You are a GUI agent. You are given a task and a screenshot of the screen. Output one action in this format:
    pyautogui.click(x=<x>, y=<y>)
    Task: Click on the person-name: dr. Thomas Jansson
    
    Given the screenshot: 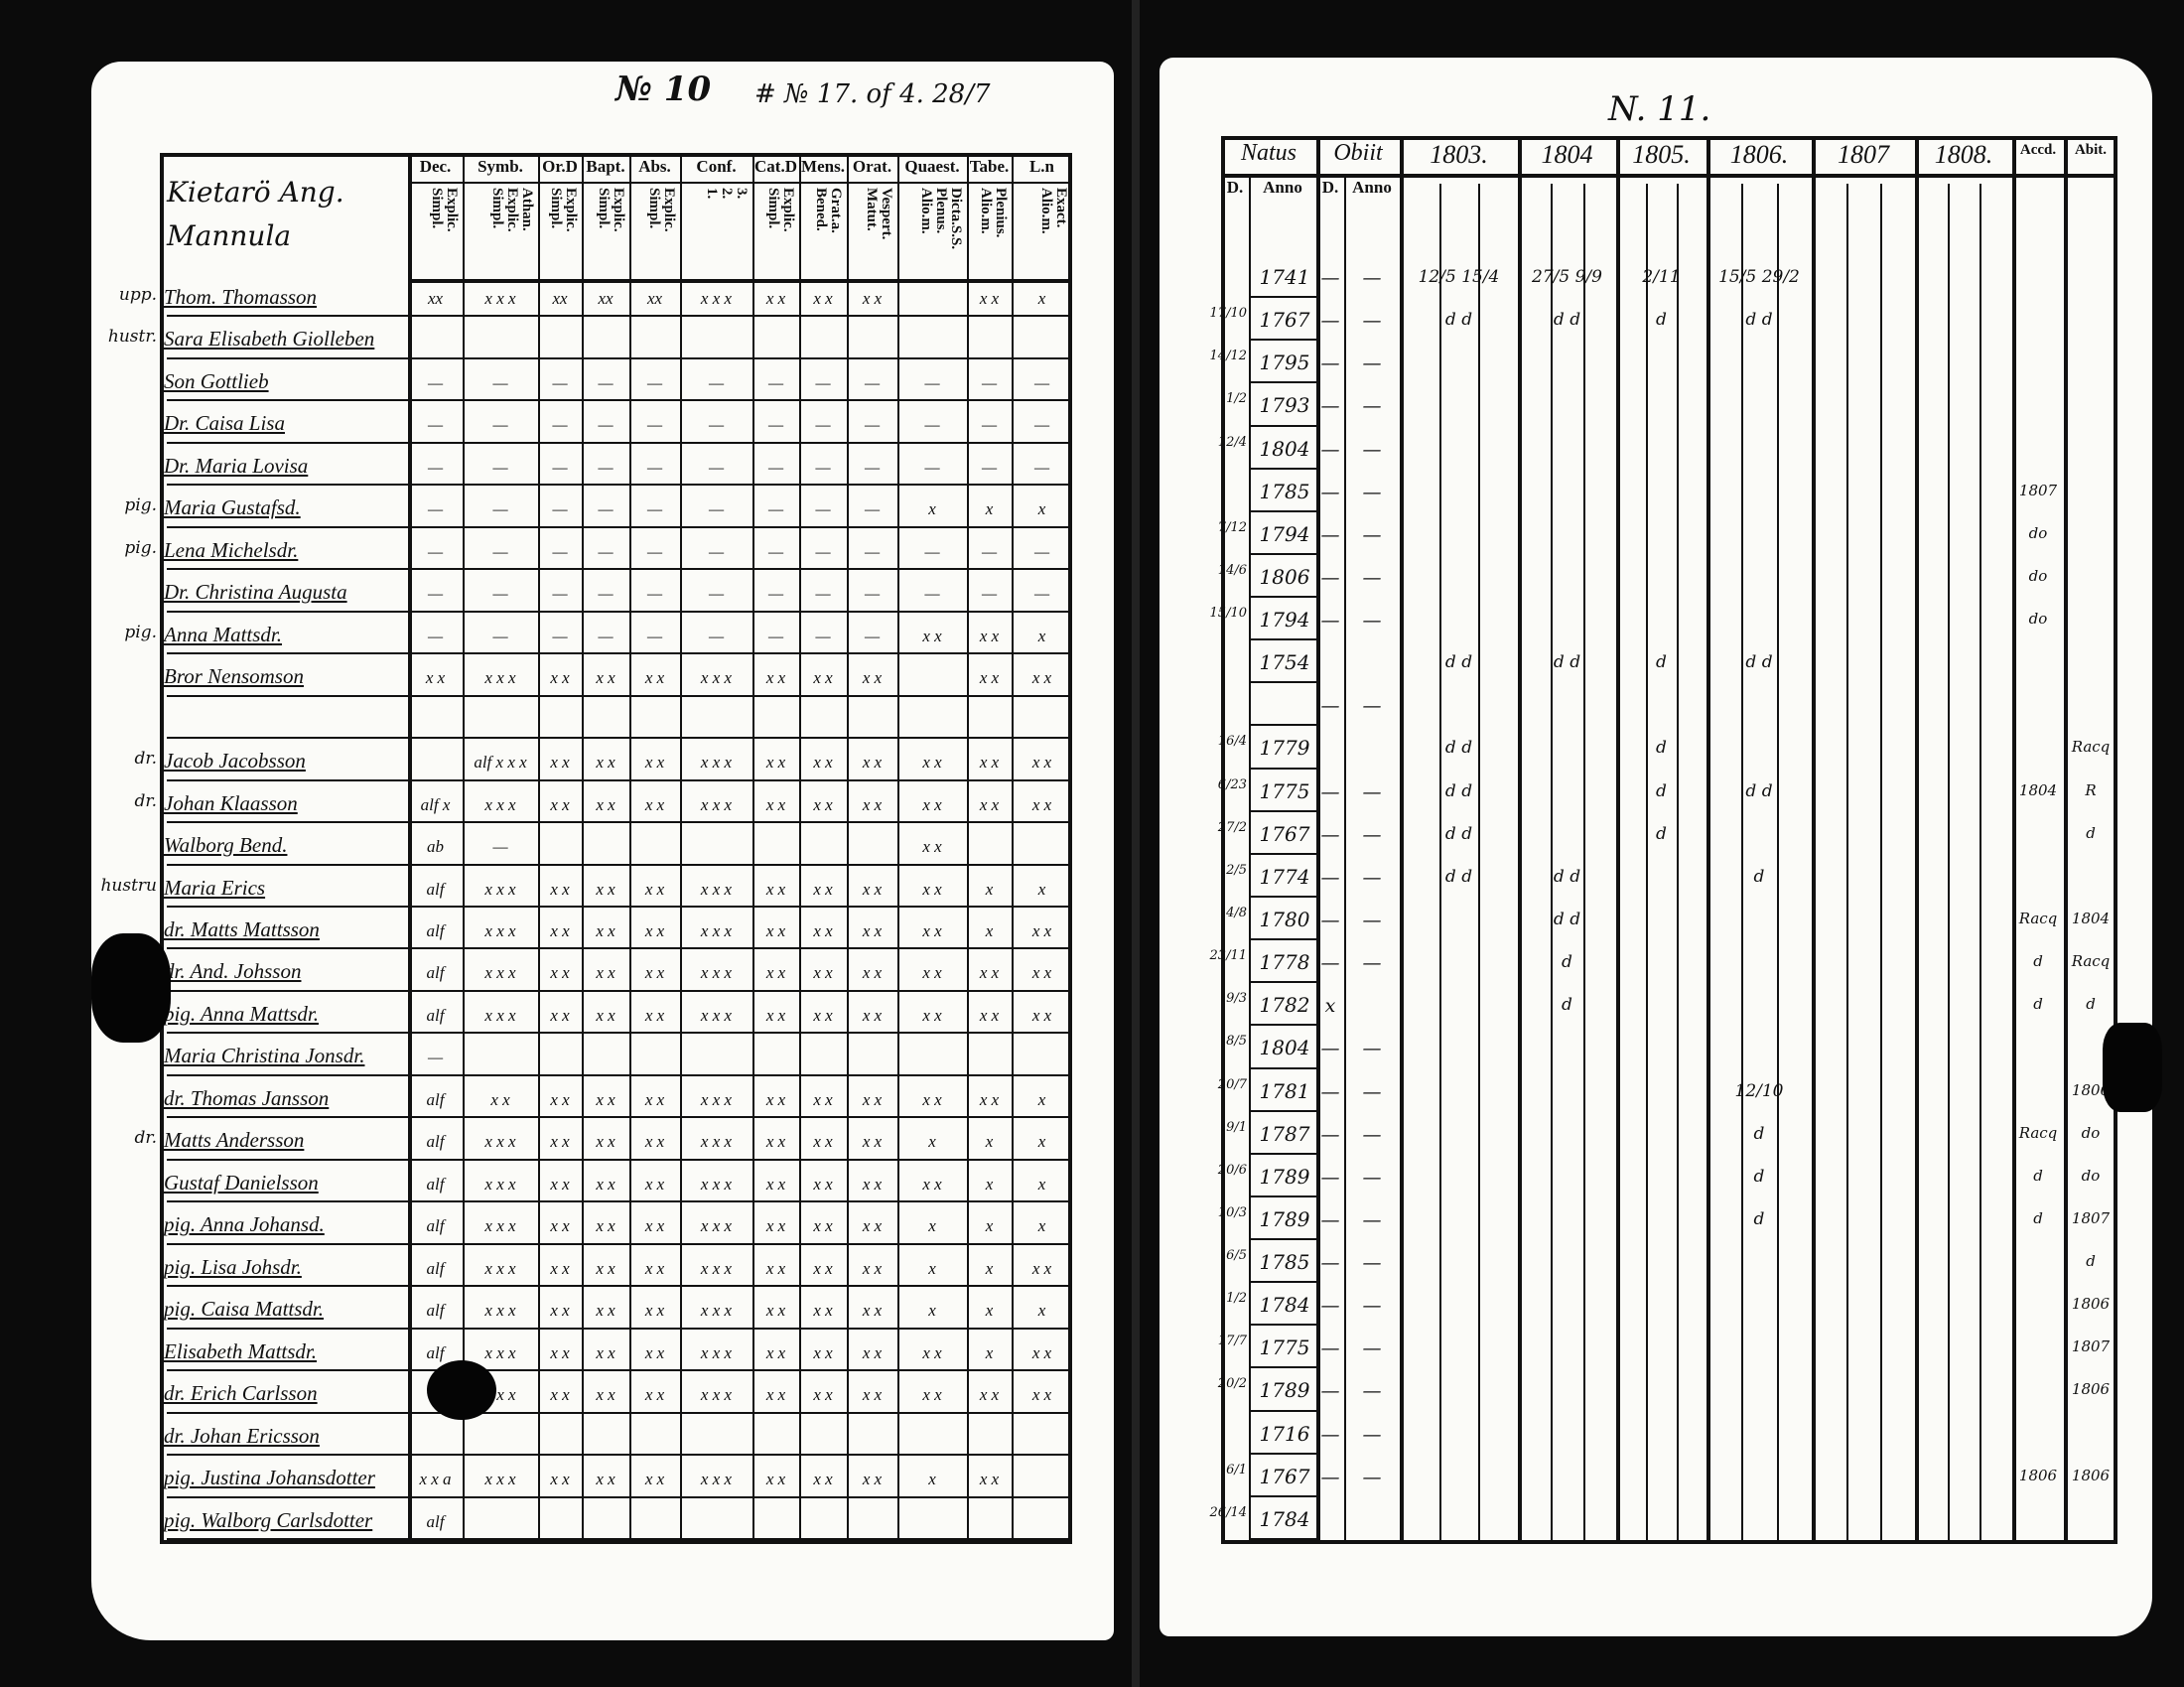 What is the action you would take?
    pyautogui.click(x=247, y=1097)
    